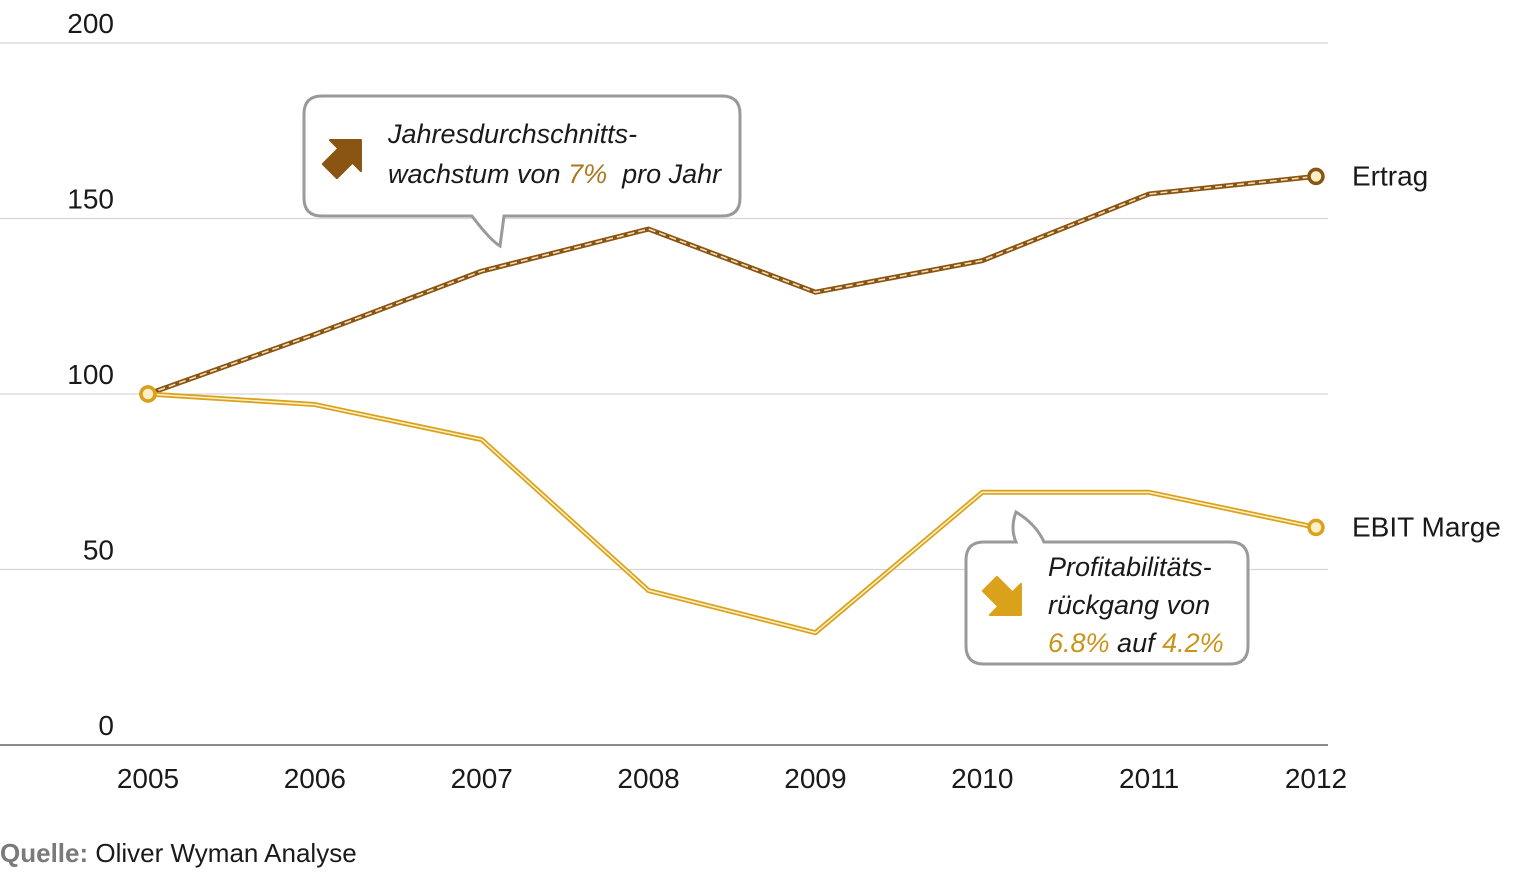 The height and width of the screenshot is (872, 1536). Describe the element at coordinates (1130, 567) in the screenshot. I see `callout-profit-line1: Profitabilitäts-` at that location.